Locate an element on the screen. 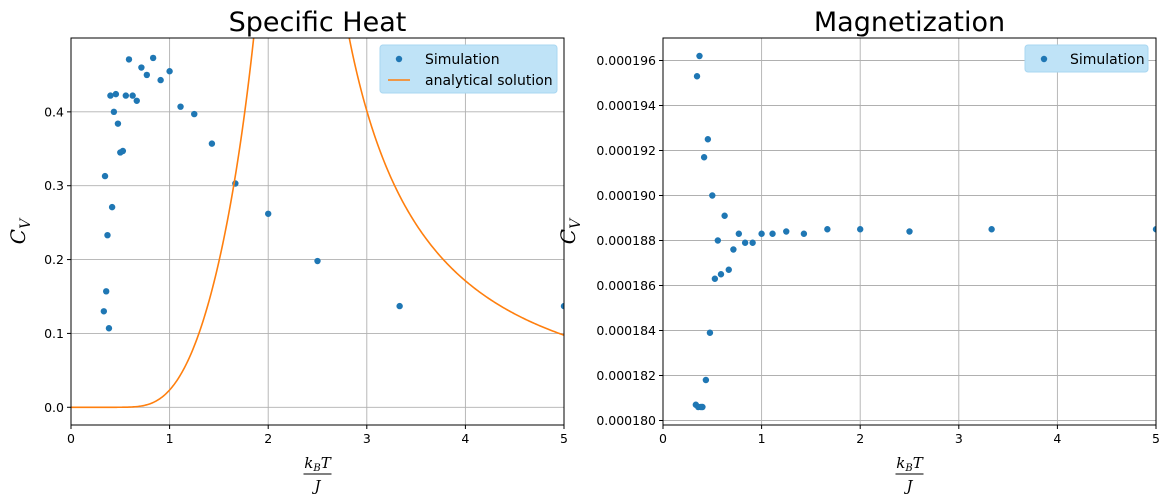  specific-heat-y-tick-label: 0.4 is located at coordinates (54, 111).